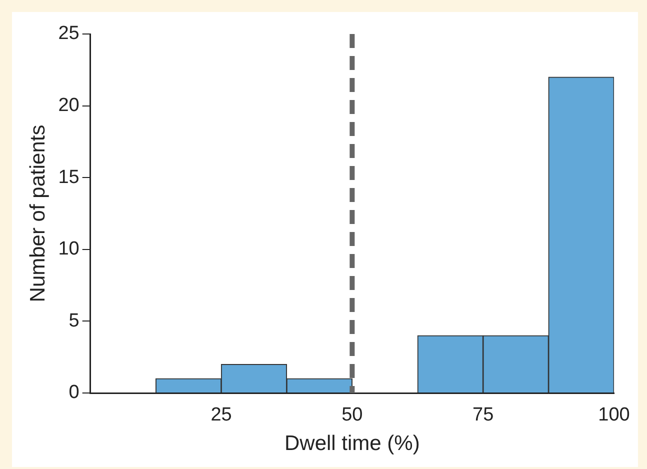 Image resolution: width=647 pixels, height=469 pixels. What do you see at coordinates (38, 213) in the screenshot?
I see `y-axis-title: Number of patients` at bounding box center [38, 213].